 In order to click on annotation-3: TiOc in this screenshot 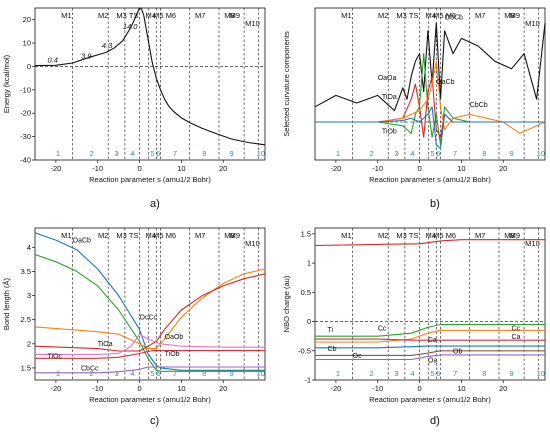, I will do `click(55, 356)`.